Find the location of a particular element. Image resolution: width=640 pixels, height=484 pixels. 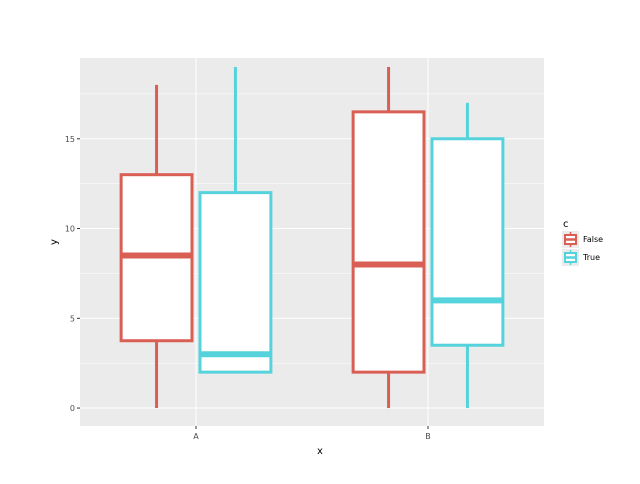

box-true-b is located at coordinates (467, 255).